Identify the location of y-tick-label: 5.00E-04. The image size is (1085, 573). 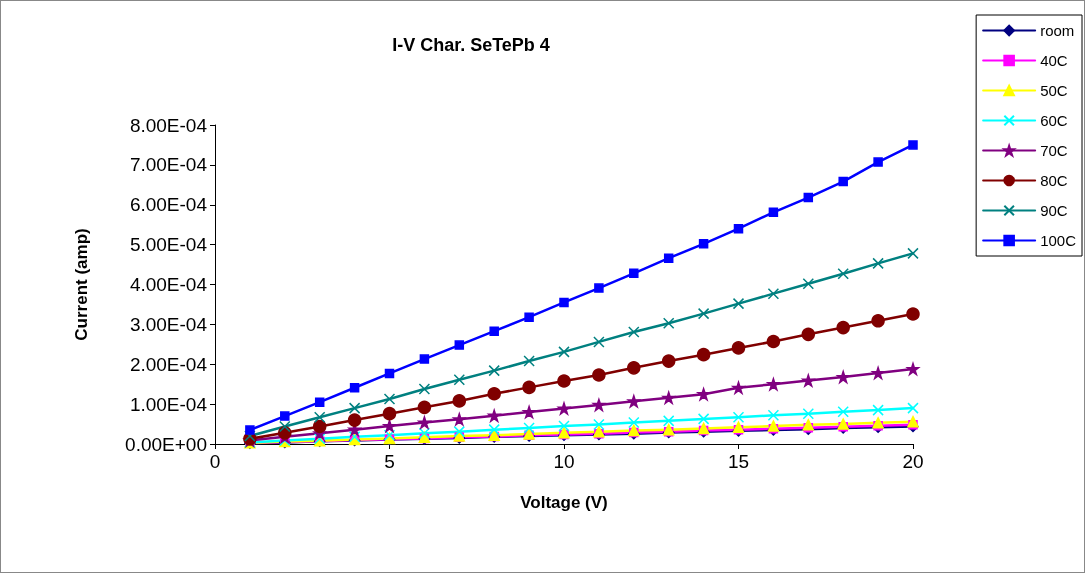
(168, 245).